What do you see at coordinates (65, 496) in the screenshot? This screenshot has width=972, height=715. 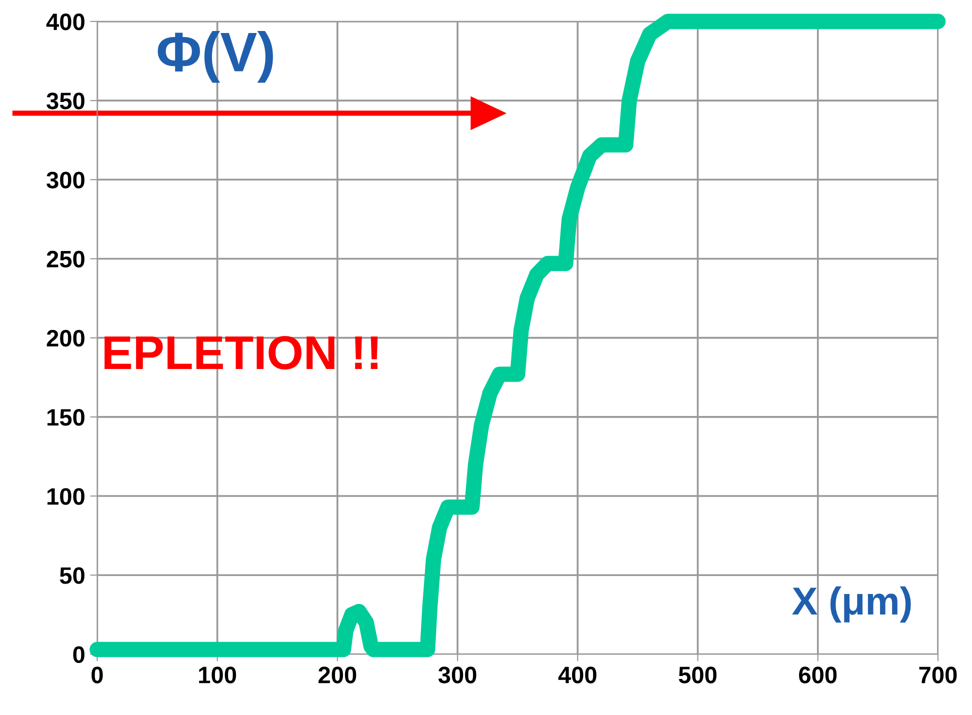 I see `y-tick-label: 100` at bounding box center [65, 496].